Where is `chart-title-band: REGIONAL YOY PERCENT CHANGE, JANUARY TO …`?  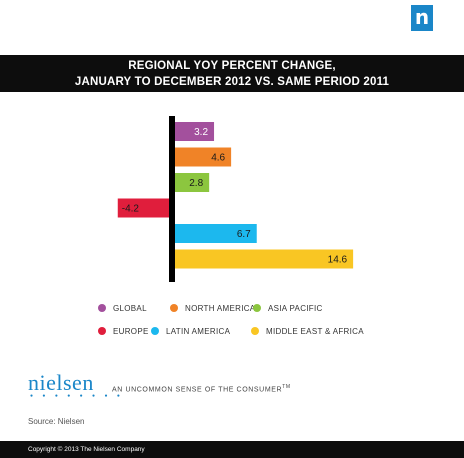 chart-title-band: REGIONAL YOY PERCENT CHANGE, JANUARY TO … is located at coordinates (232, 73).